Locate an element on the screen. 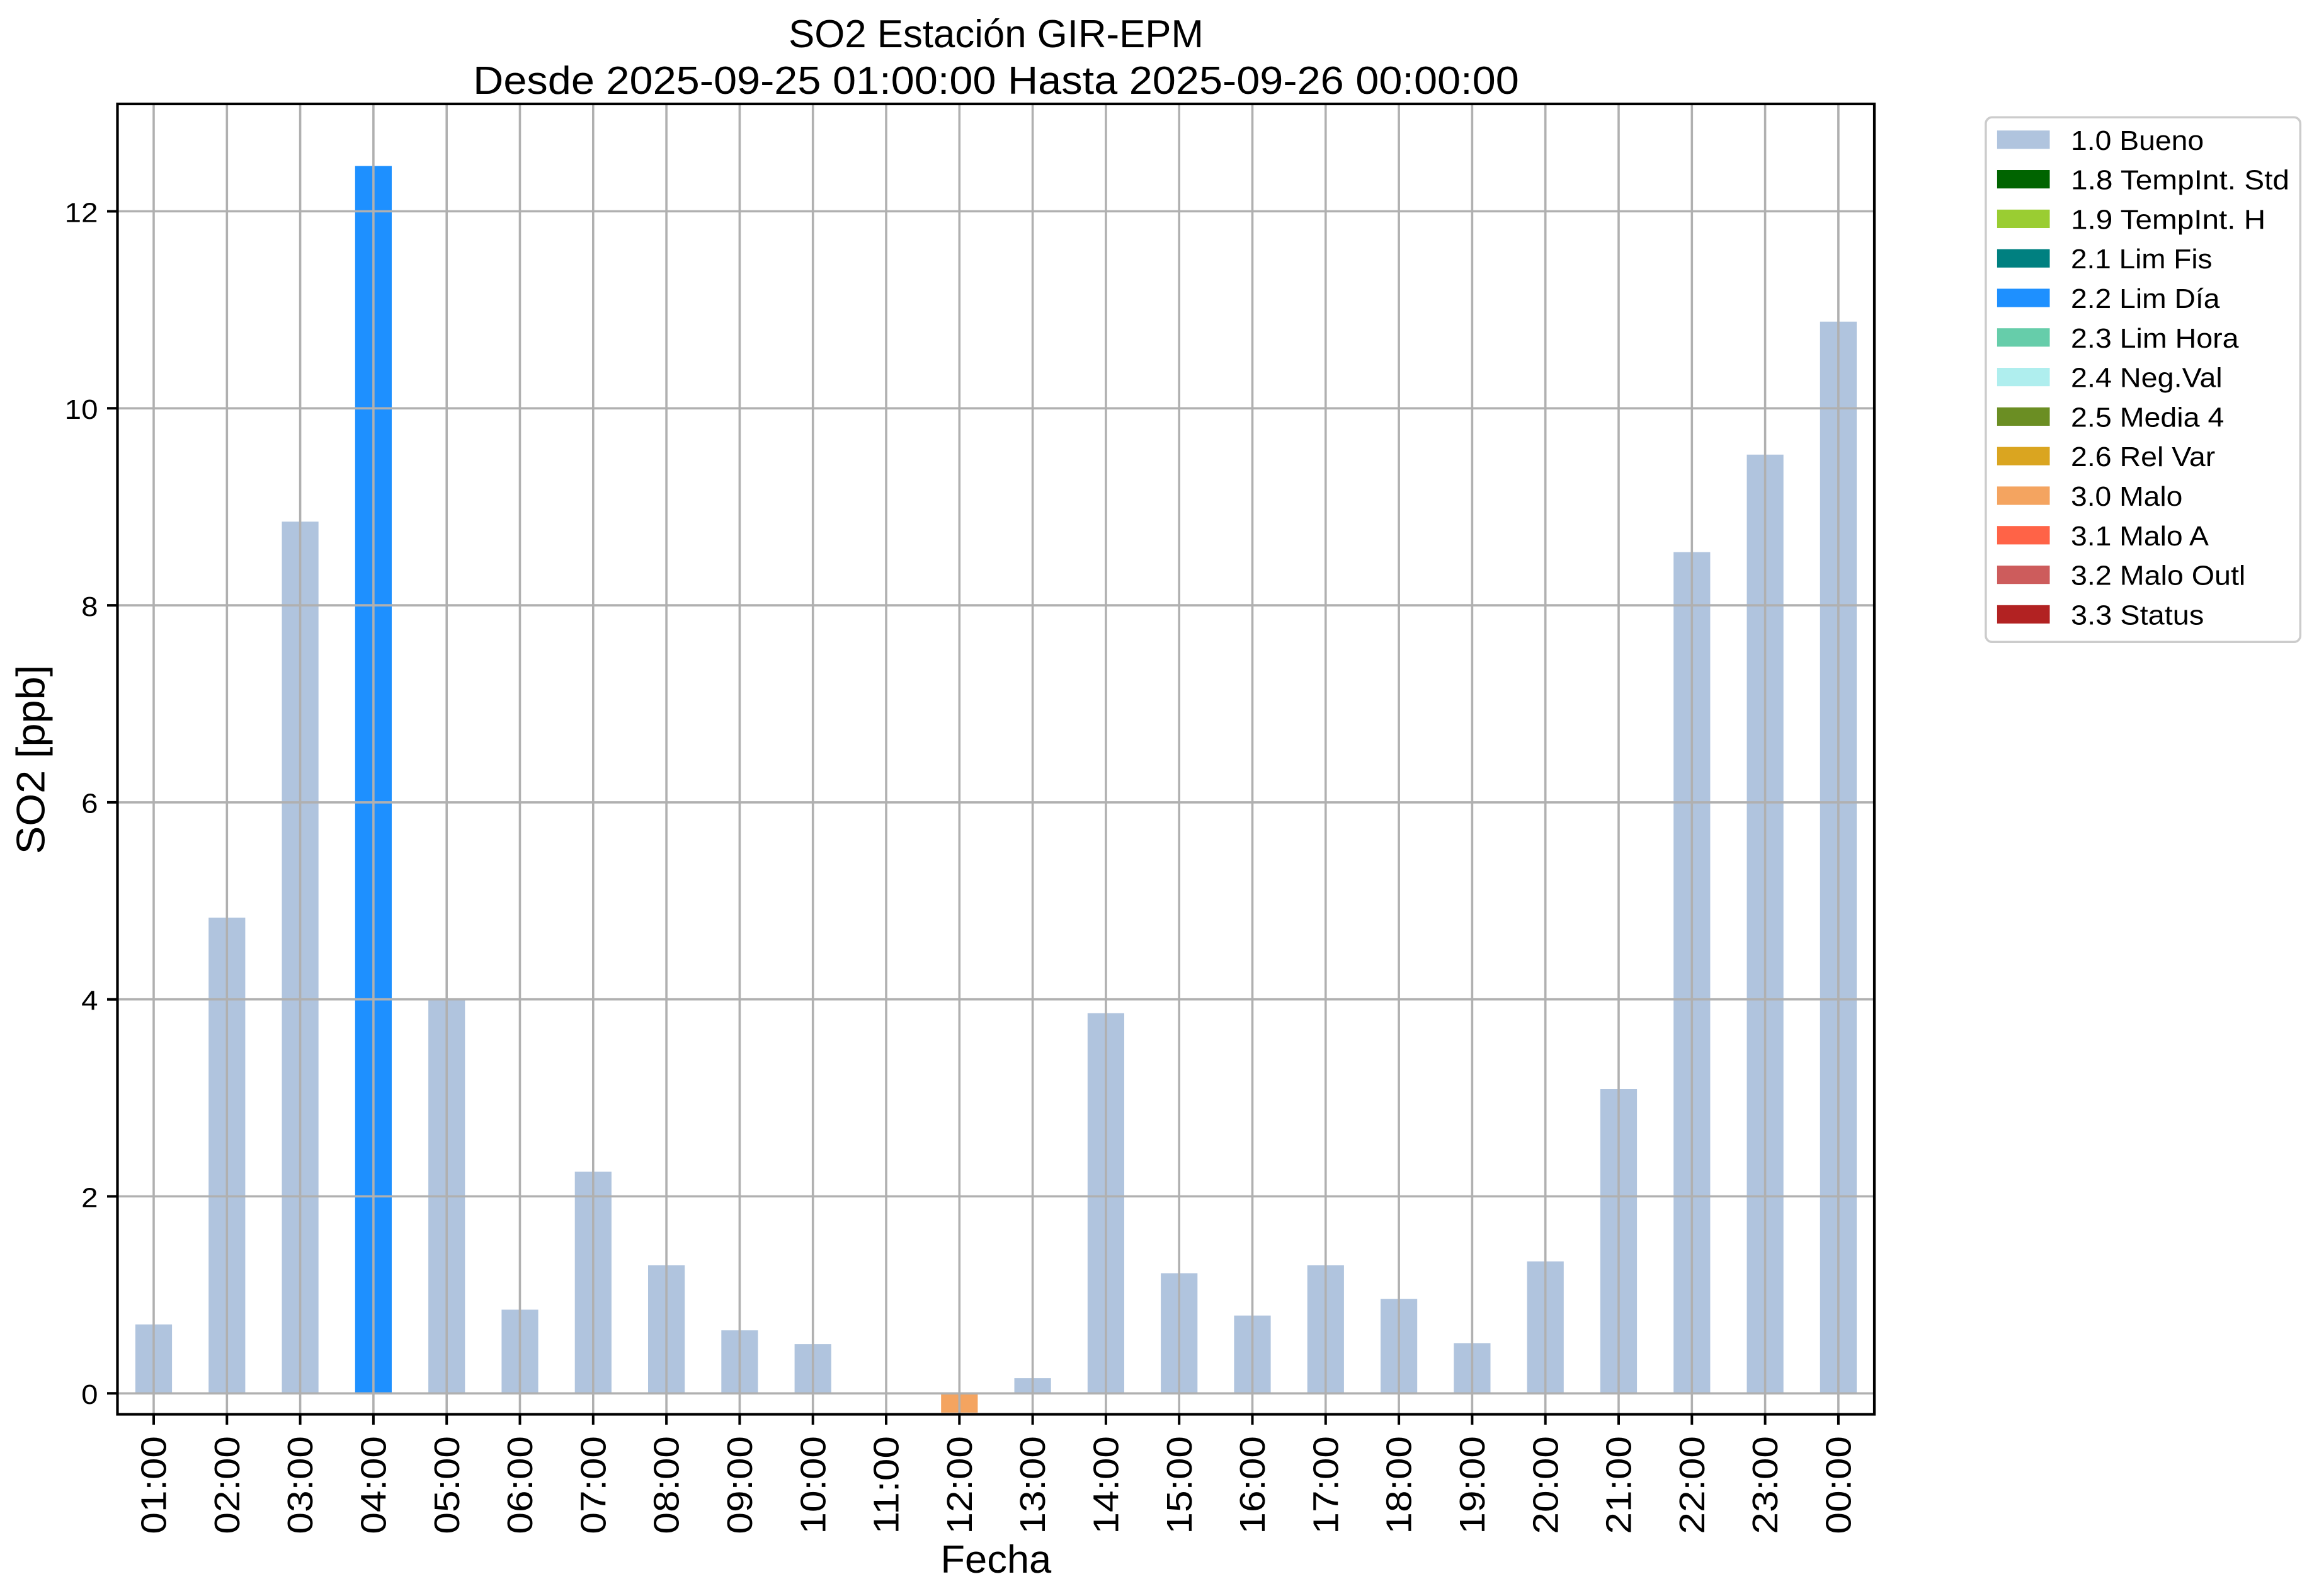 Image resolution: width=2319 pixels, height=1596 pixels. svg-text: 22:00 is located at coordinates (1692, 1485).